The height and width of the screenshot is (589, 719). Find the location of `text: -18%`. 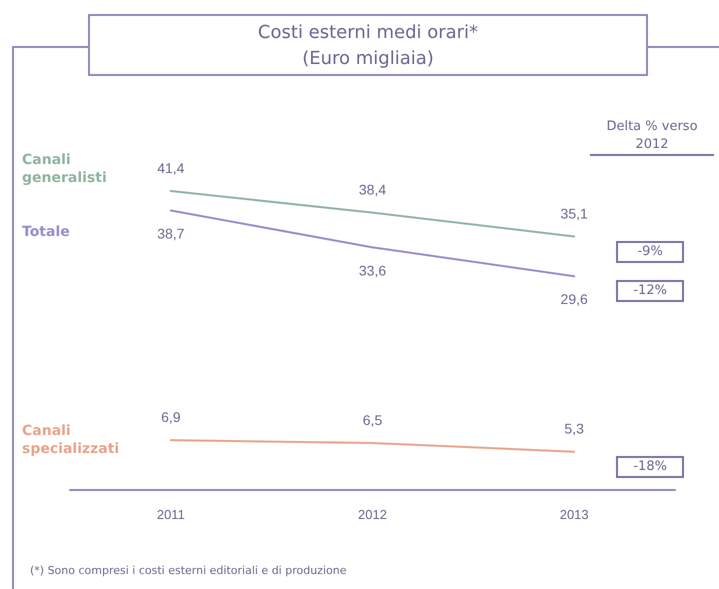

text: -18% is located at coordinates (650, 467).